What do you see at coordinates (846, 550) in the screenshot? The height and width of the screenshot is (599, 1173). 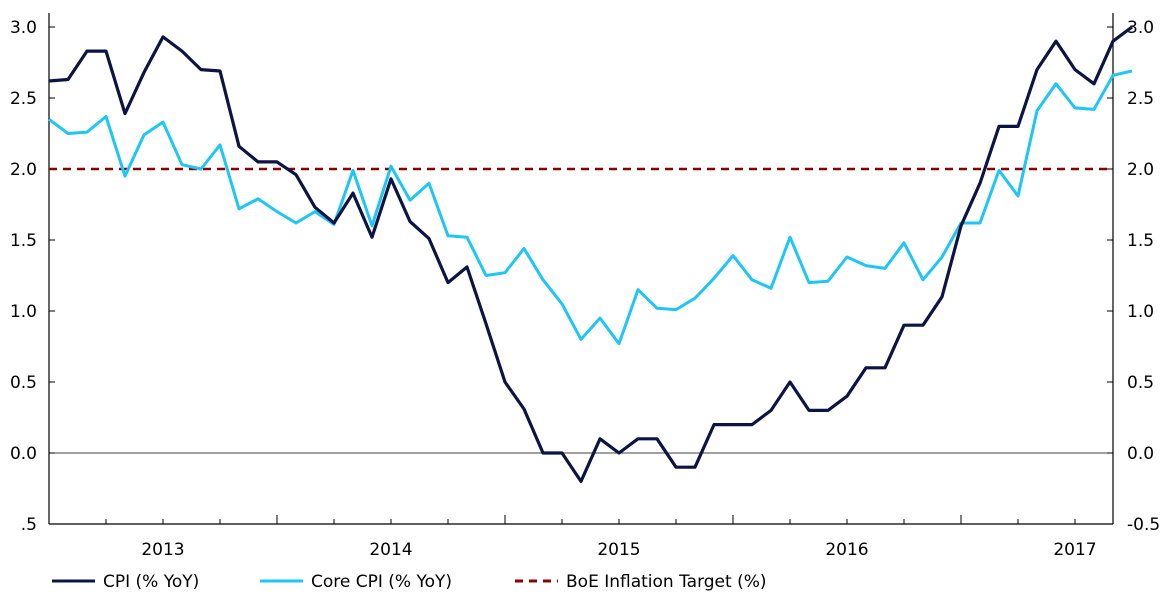 I see `x-tick-label: 2016` at bounding box center [846, 550].